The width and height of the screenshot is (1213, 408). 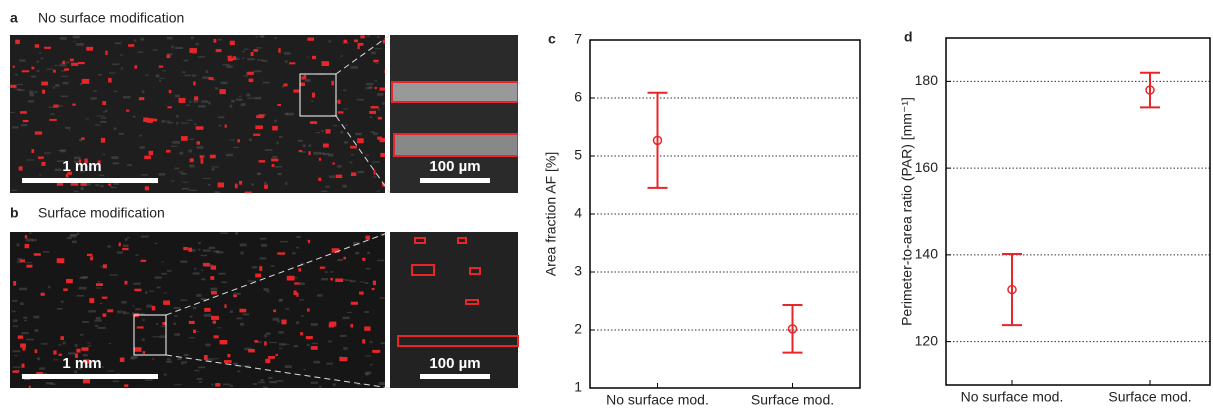 I want to click on inset-features, so click(x=458, y=292).